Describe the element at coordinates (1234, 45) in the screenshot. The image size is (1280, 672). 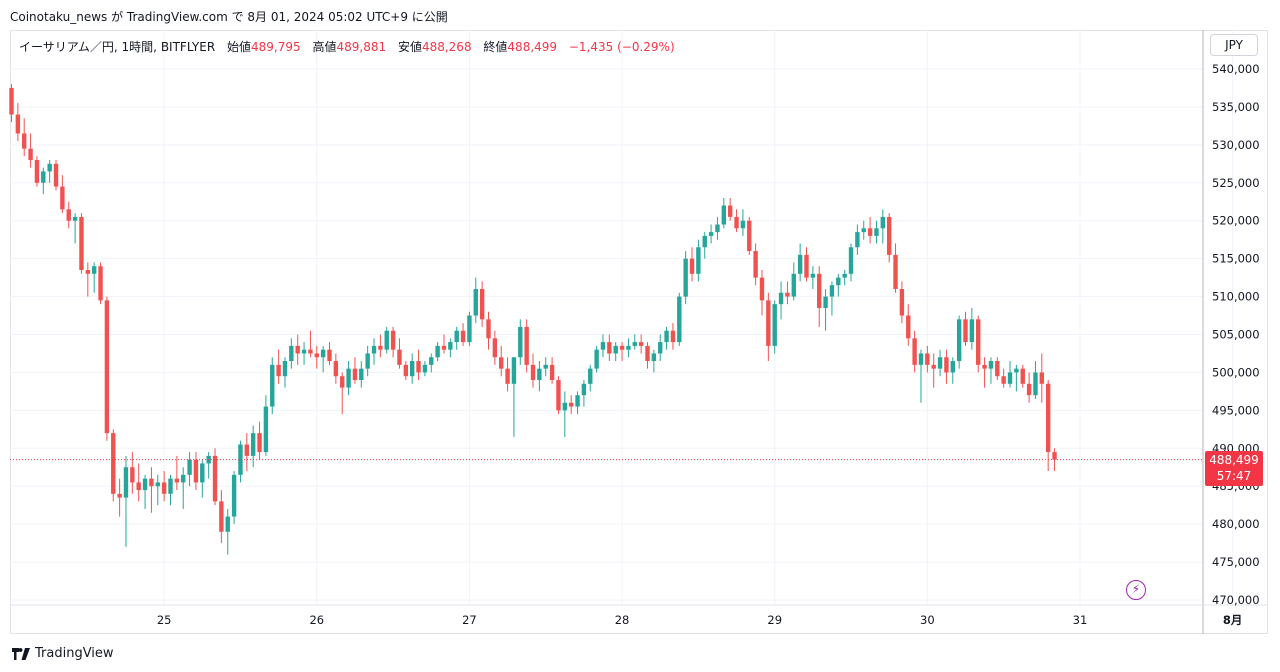
I see `currency-button: JPY` at that location.